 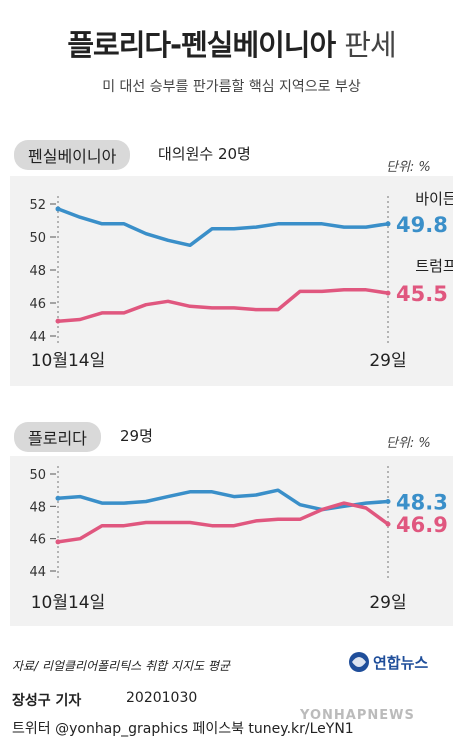 I want to click on unit-label-florida: 단위: %, so click(x=408, y=443).